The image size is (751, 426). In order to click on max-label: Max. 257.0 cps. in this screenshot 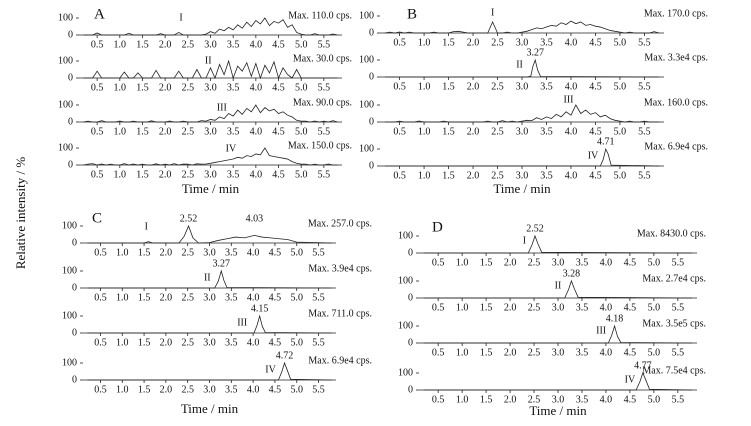, I will do `click(340, 223)`.